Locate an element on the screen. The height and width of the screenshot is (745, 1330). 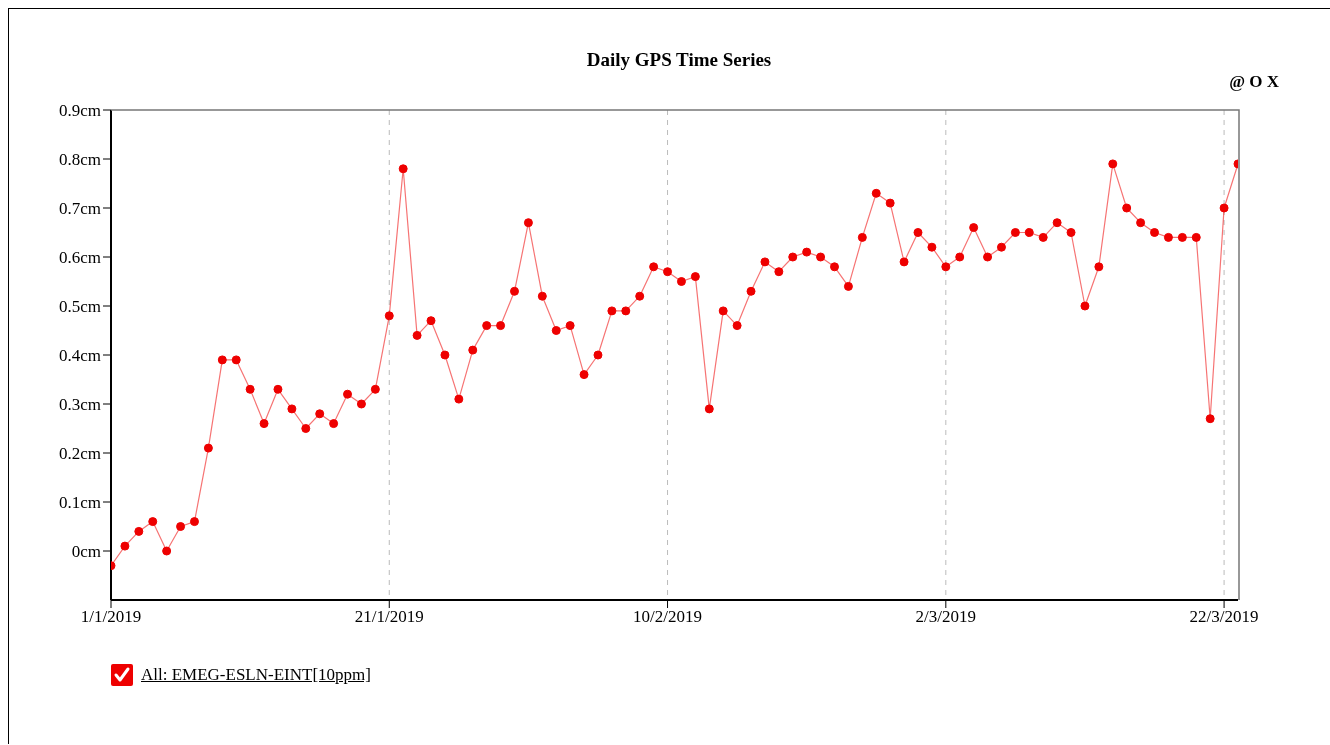
x-tick-label: 2/3/2019 is located at coordinates (946, 617).